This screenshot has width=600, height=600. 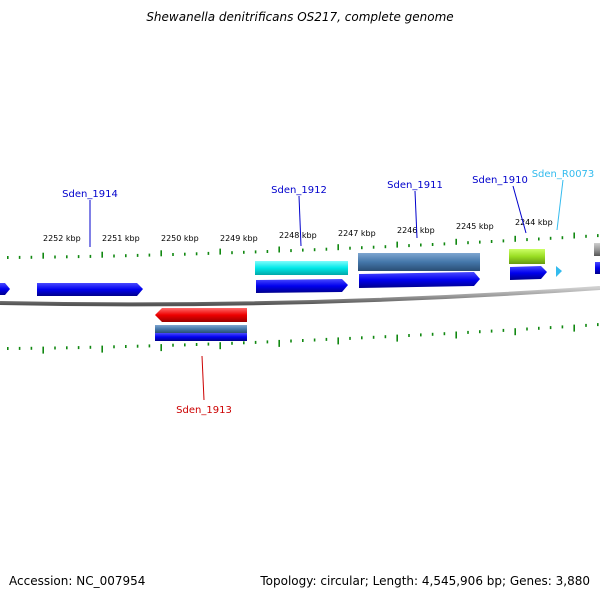 What do you see at coordinates (475, 226) in the screenshot?
I see `kbp-label: 2245 kbp` at bounding box center [475, 226].